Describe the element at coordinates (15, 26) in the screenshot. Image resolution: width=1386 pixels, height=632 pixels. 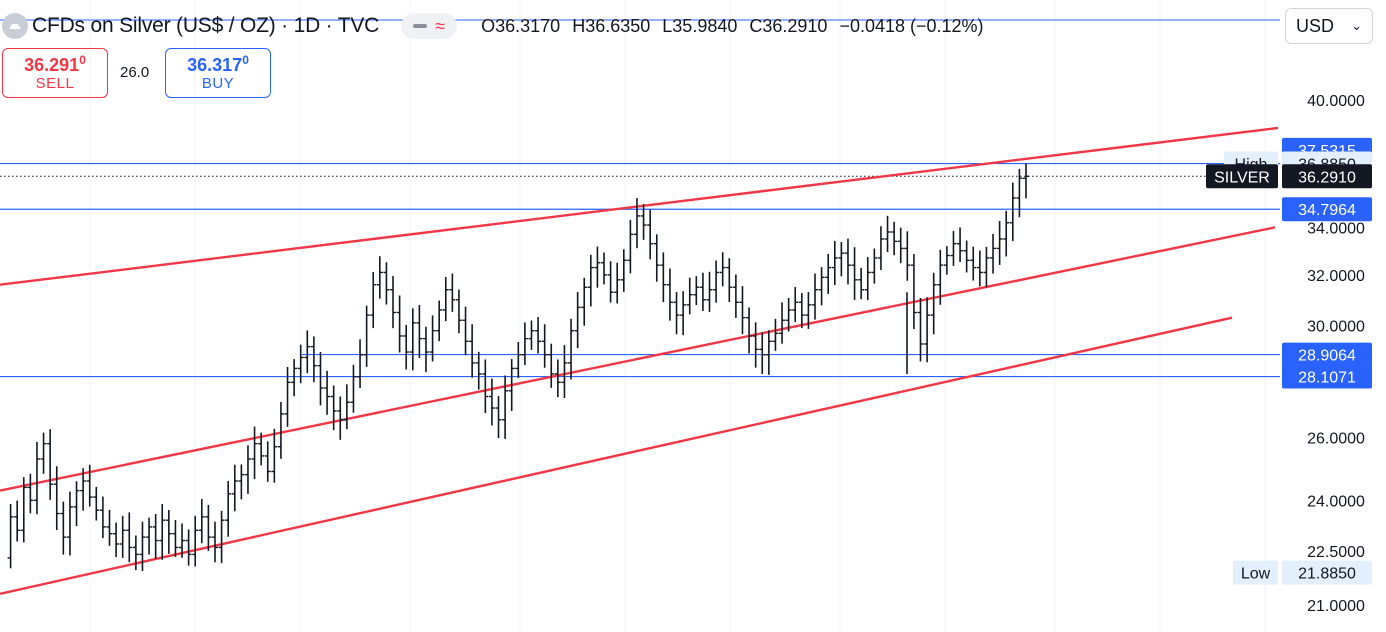
I see `silver-symbol-icon` at that location.